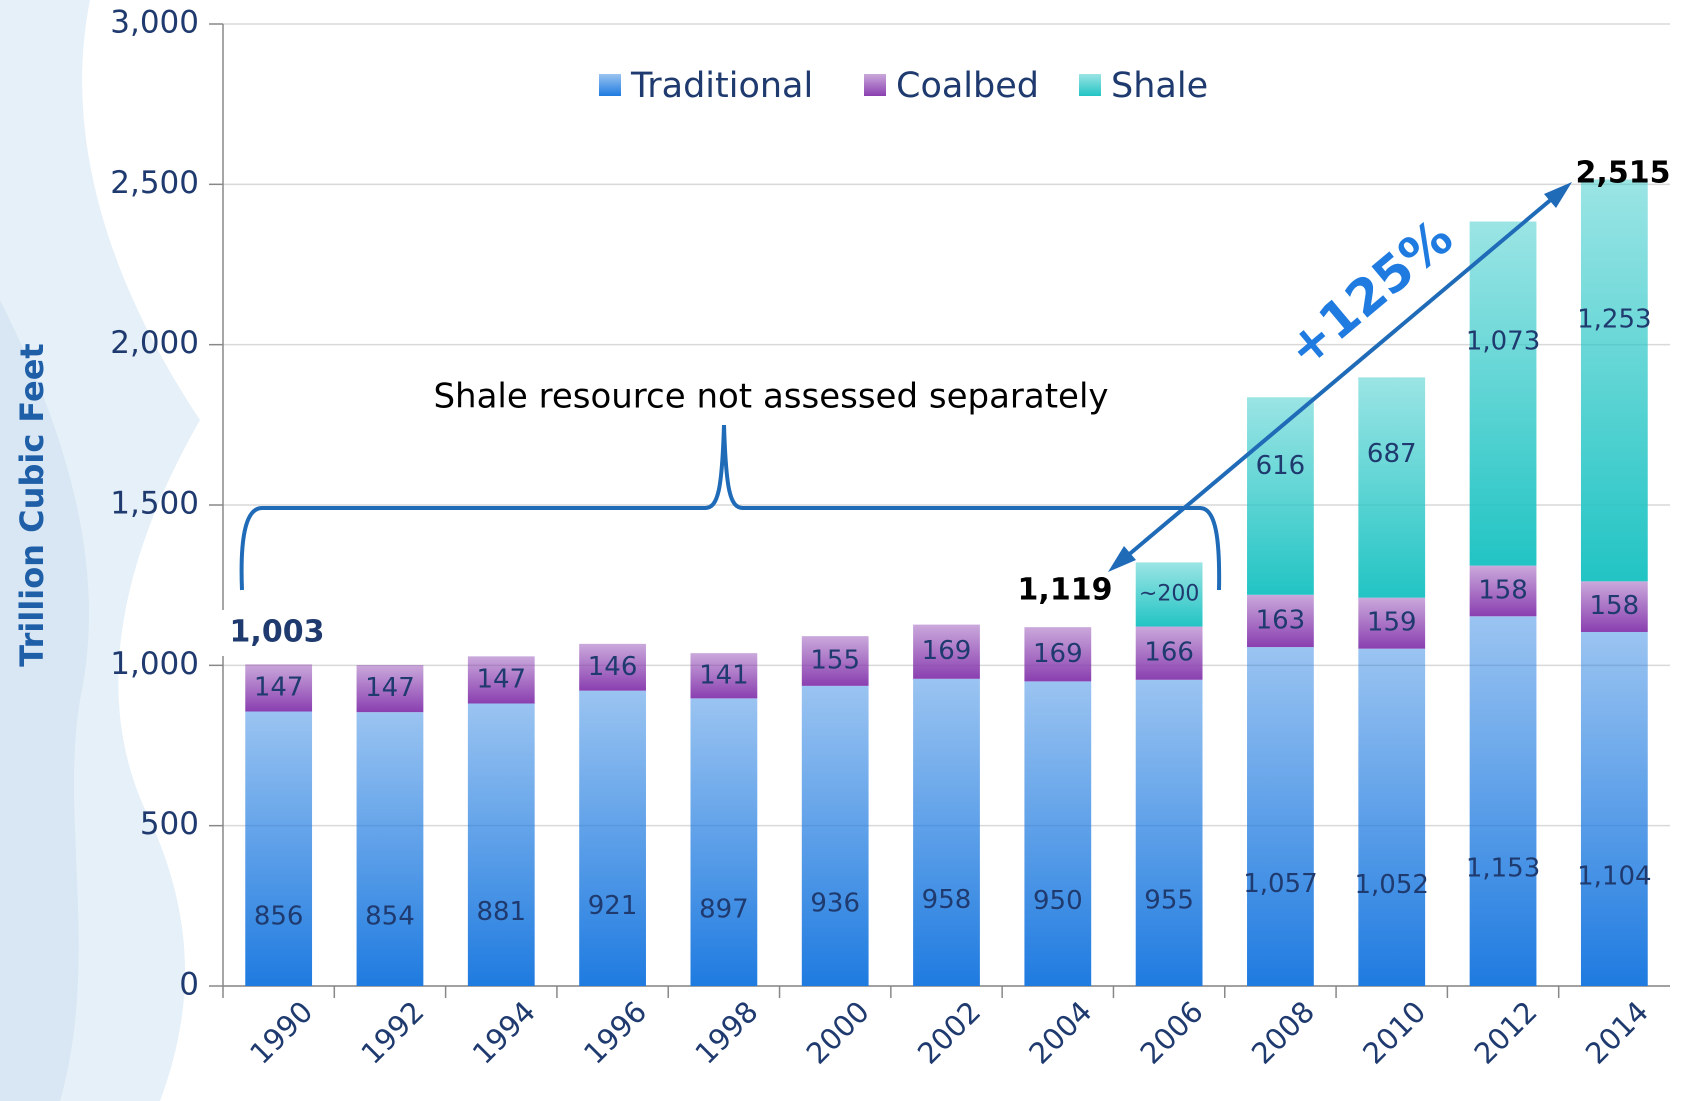  I want to click on legend-label: Coalbed, so click(967, 86).